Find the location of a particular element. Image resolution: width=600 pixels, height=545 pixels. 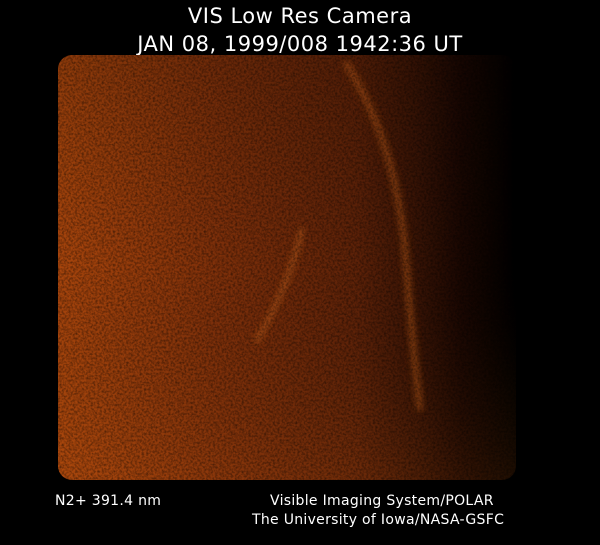

image-timestamp: JAN 08, 1999/008 1942:36 UT is located at coordinates (300, 44).